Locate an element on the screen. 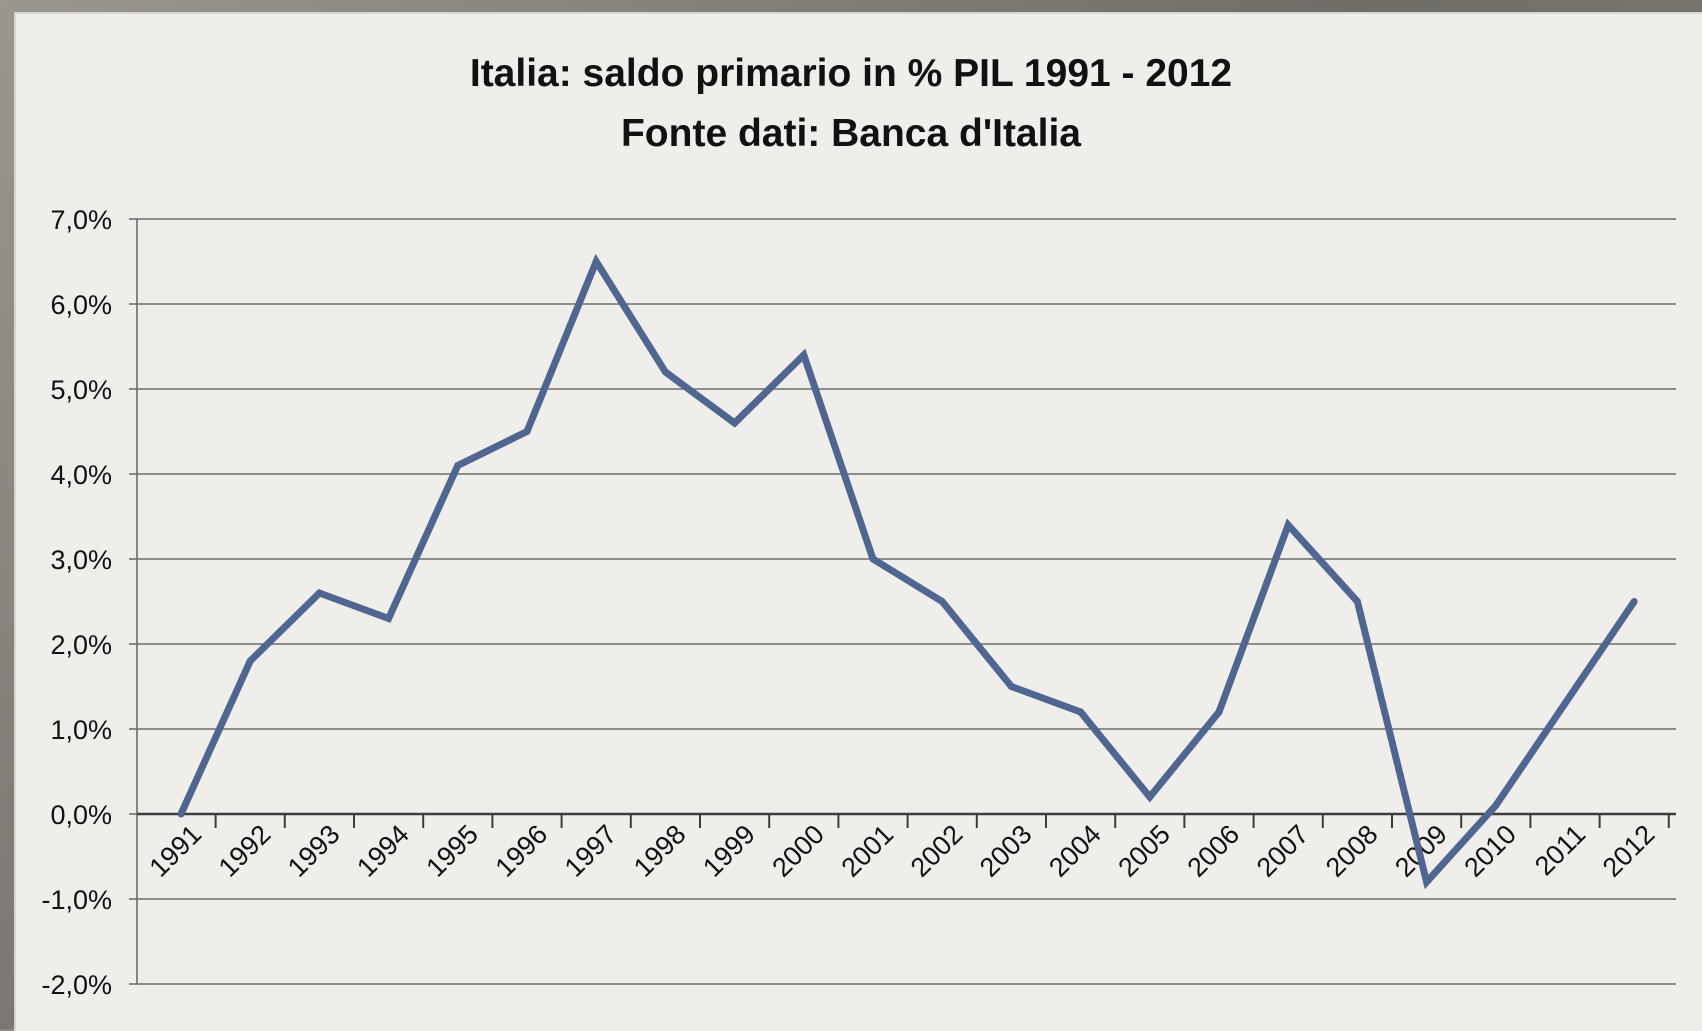 The width and height of the screenshot is (1702, 1031). y-tick-label: -1,0% is located at coordinates (76, 900).